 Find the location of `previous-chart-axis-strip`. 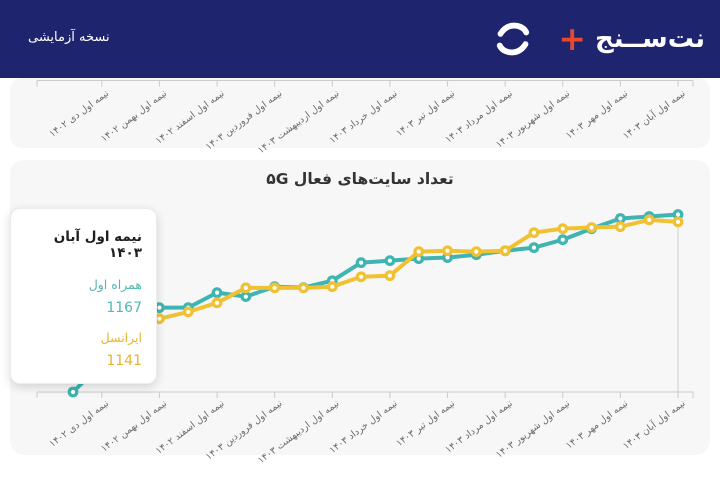

previous-chart-axis-strip is located at coordinates (360, 113).